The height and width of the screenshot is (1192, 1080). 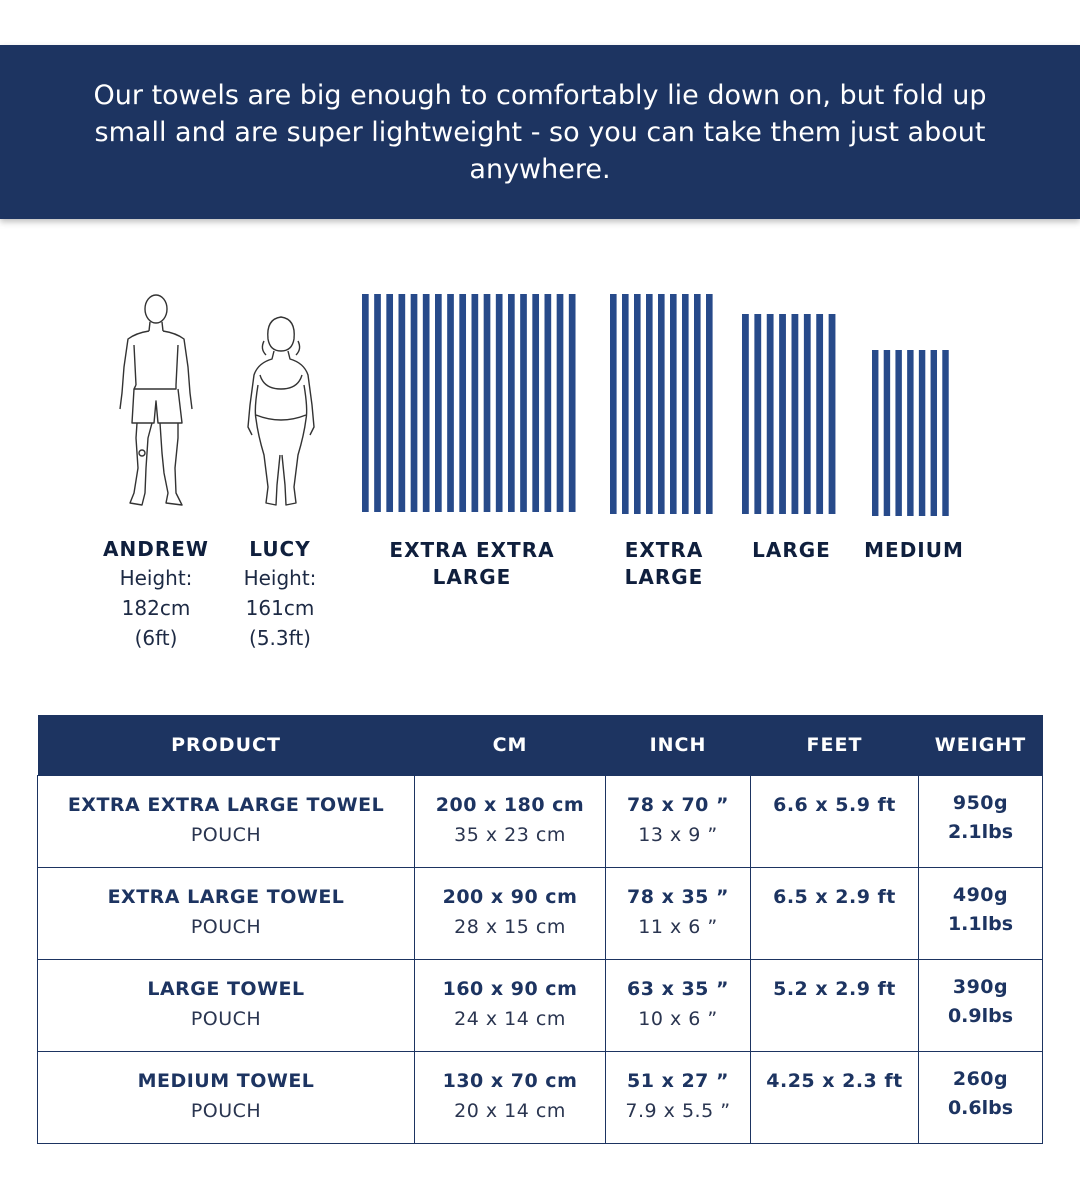 What do you see at coordinates (664, 577) in the screenshot?
I see `towel-xl-label-line2: LARGE` at bounding box center [664, 577].